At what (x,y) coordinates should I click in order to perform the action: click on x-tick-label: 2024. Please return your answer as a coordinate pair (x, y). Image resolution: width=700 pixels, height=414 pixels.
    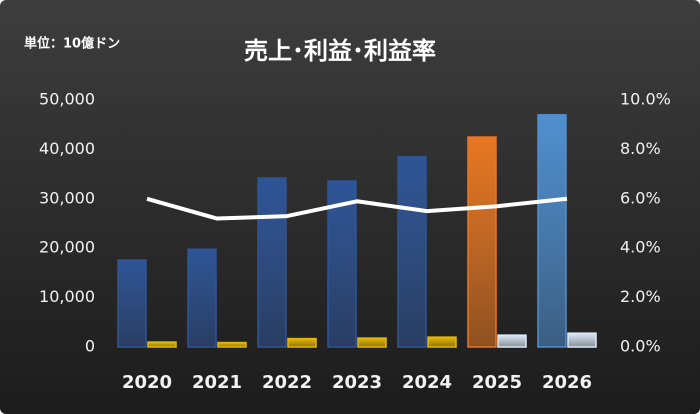
    Looking at the image, I should click on (427, 382).